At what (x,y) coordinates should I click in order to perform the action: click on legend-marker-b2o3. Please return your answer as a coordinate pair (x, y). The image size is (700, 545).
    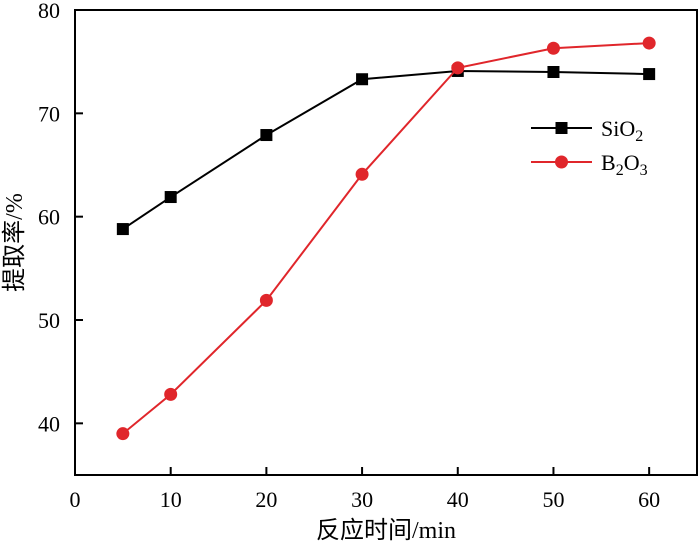
    Looking at the image, I should click on (561, 162).